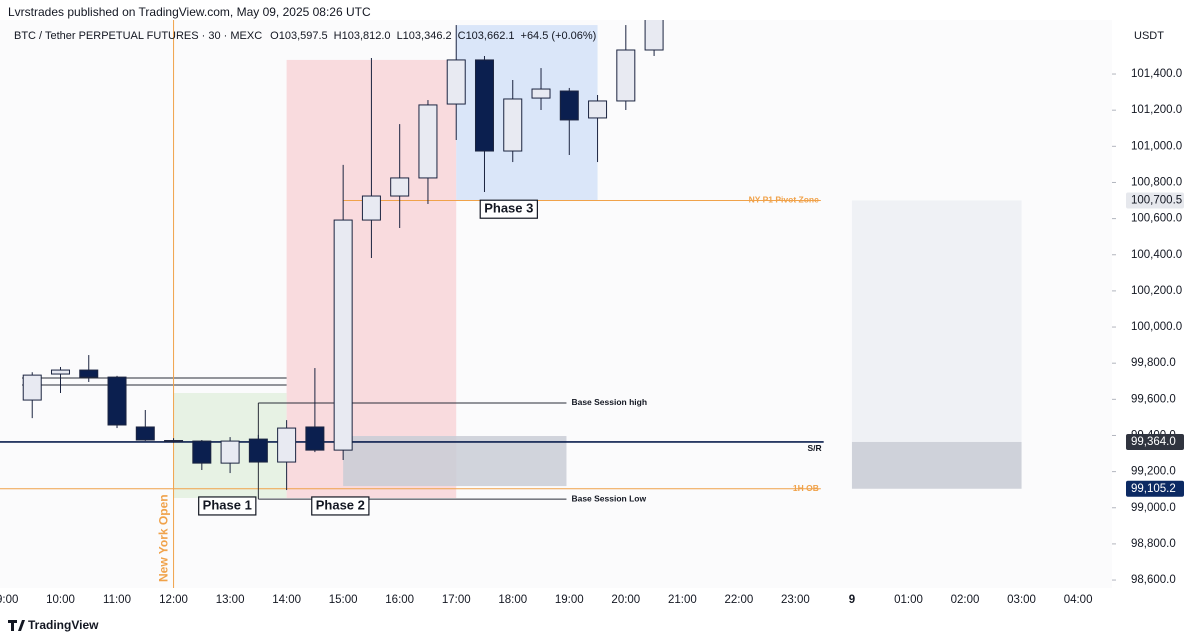  What do you see at coordinates (63, 625) in the screenshot?
I see `footer-brand: TradingView` at bounding box center [63, 625].